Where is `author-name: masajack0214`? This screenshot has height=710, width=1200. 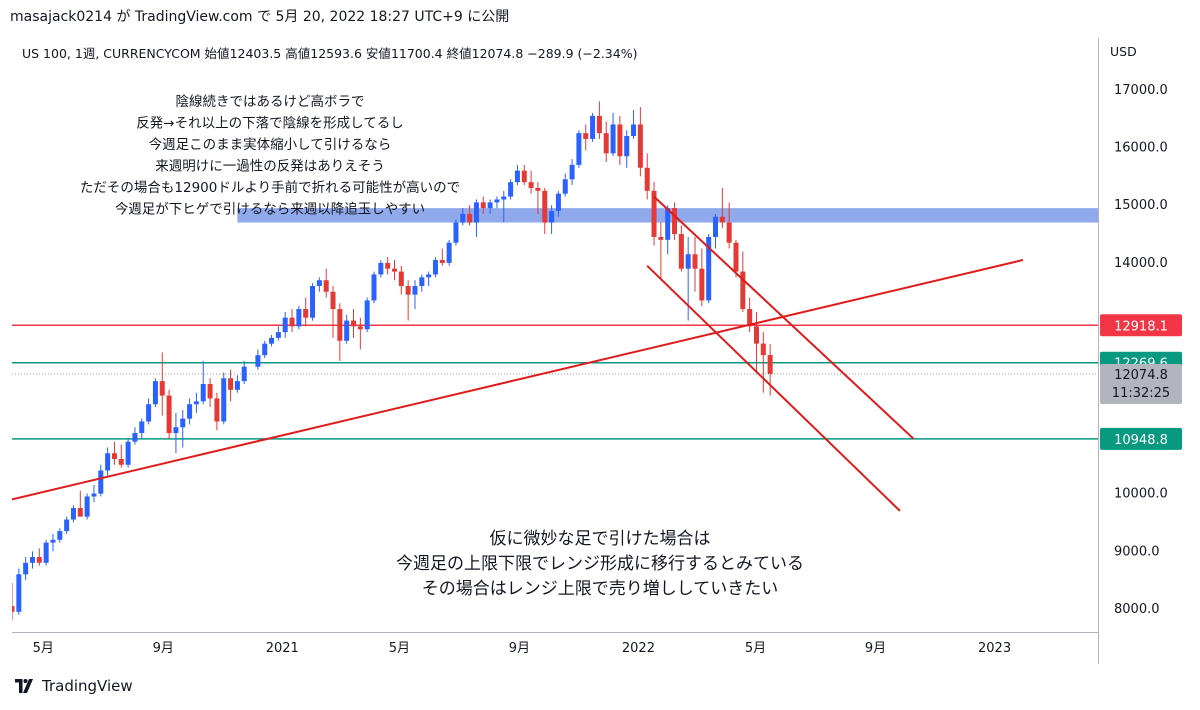
author-name: masajack0214 is located at coordinates (61, 17).